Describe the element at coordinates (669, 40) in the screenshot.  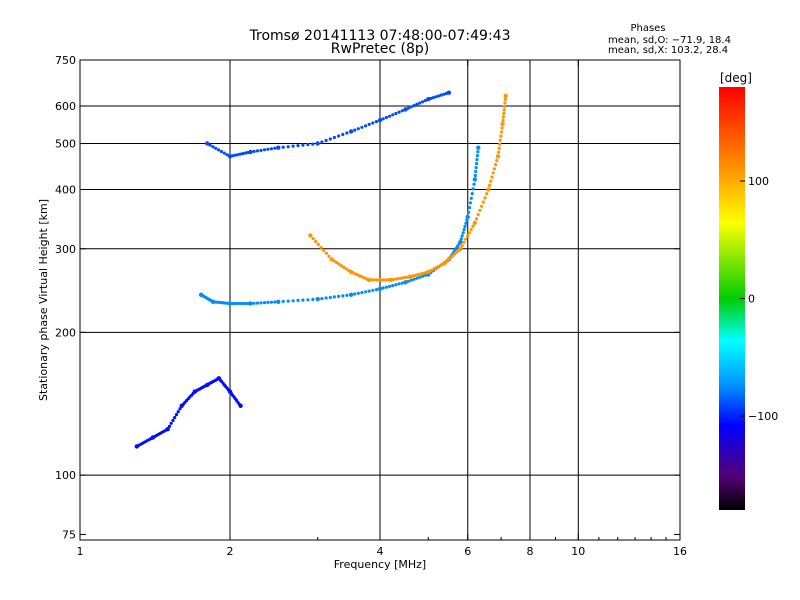
I see `legend-o-stats: mean, sd,O: −71.9, 18.4` at that location.